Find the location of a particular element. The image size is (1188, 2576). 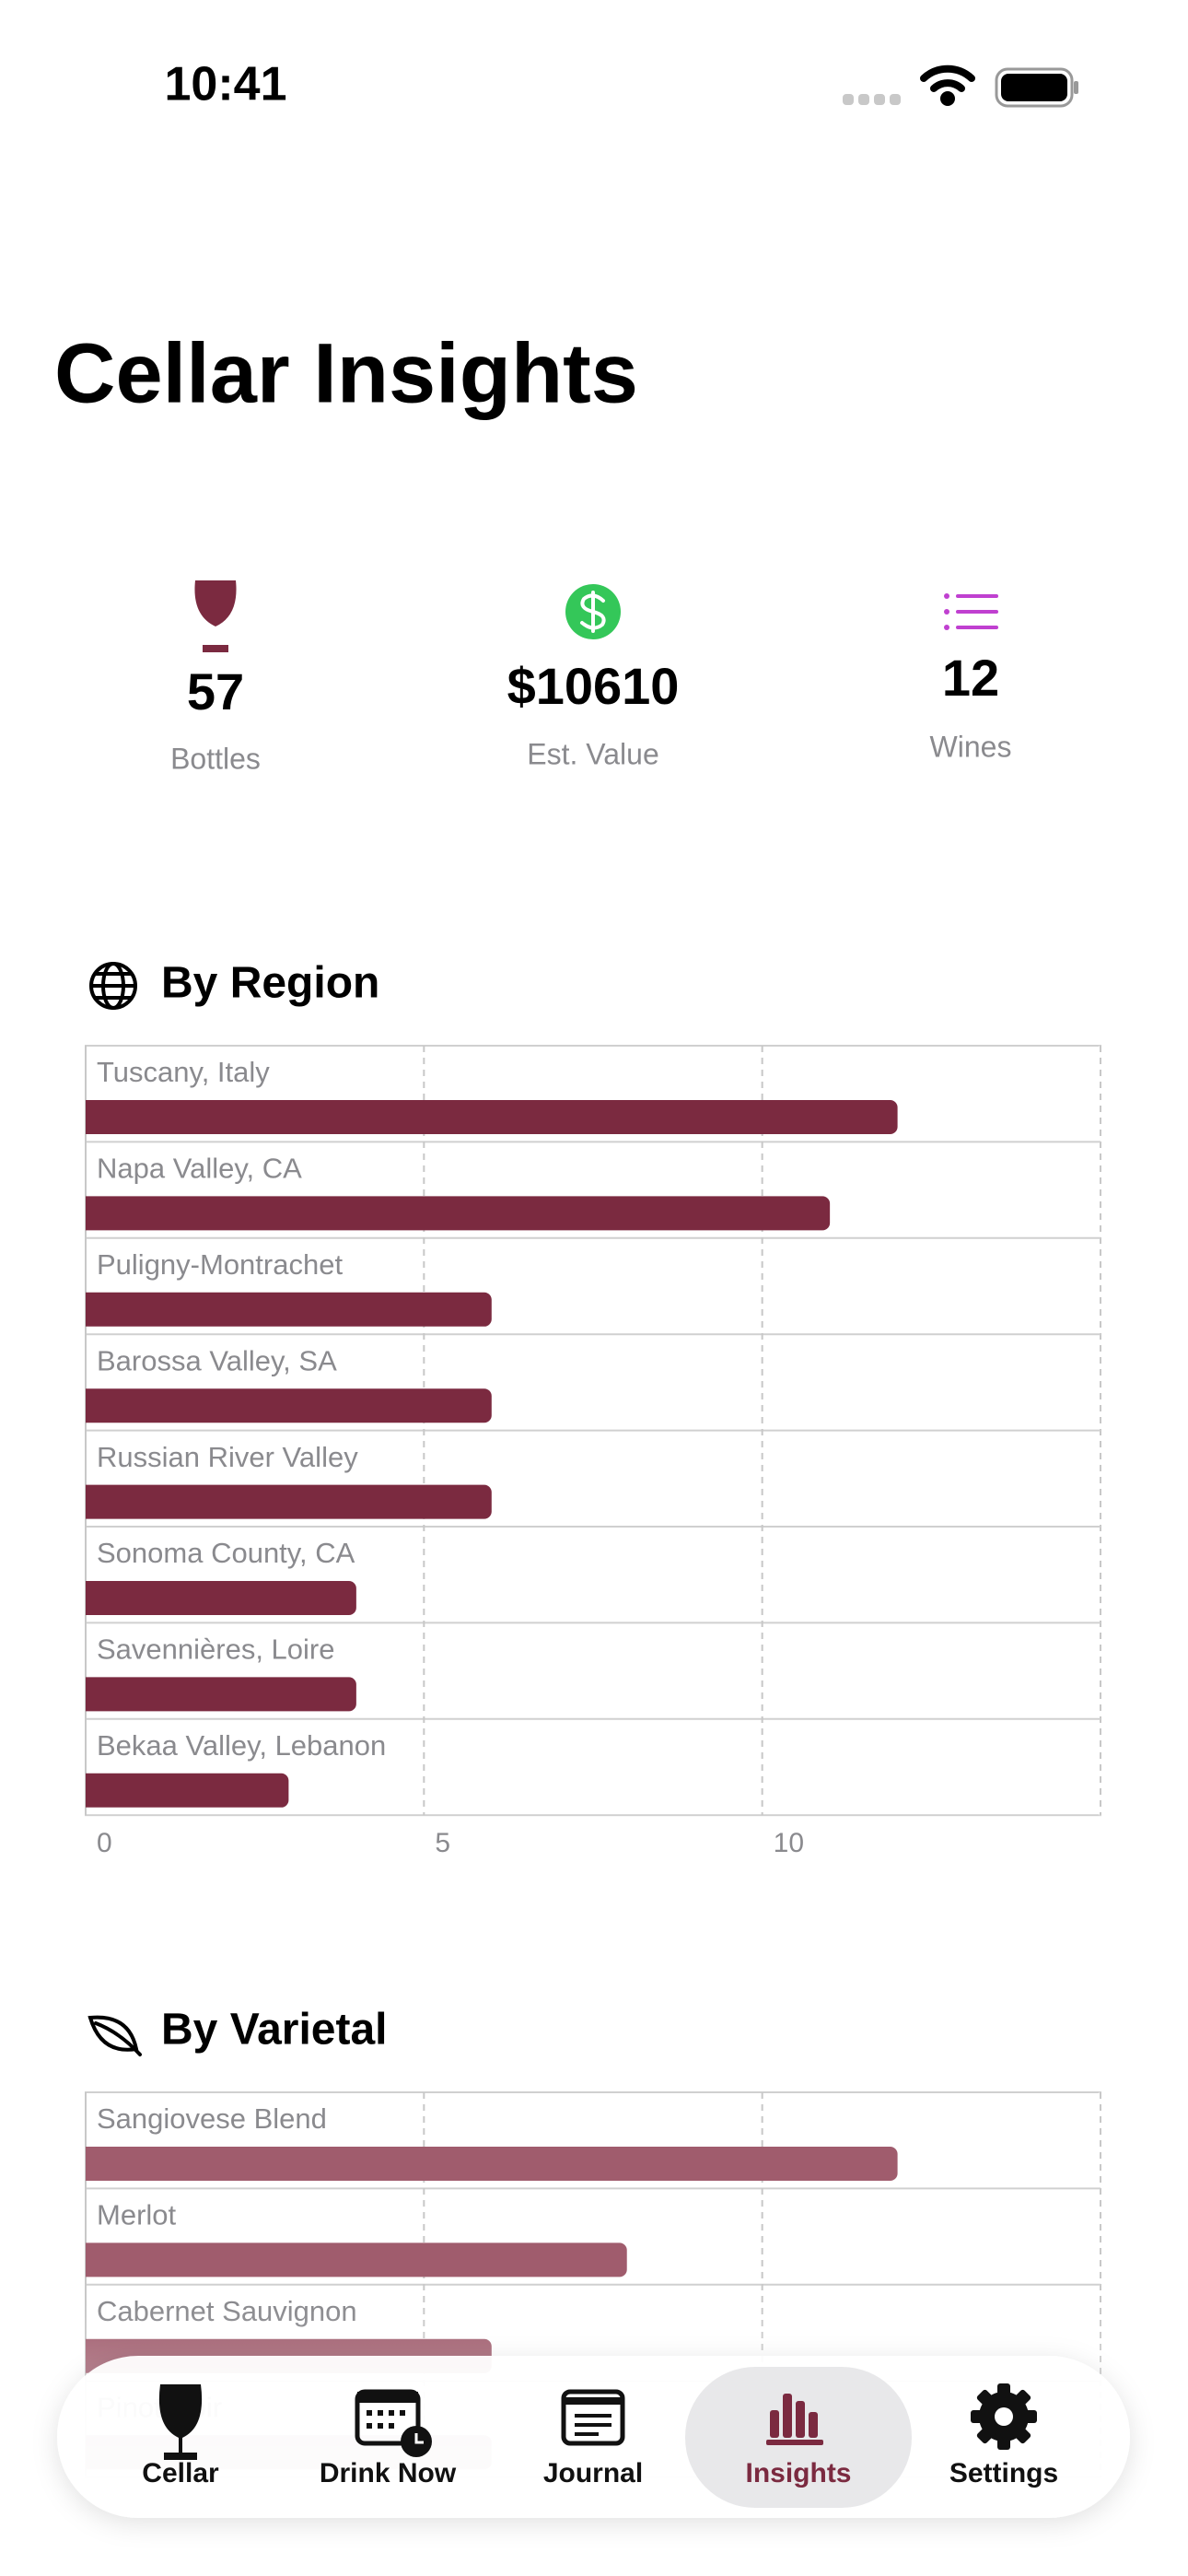

tab-label: Cellar is located at coordinates (180, 2473).